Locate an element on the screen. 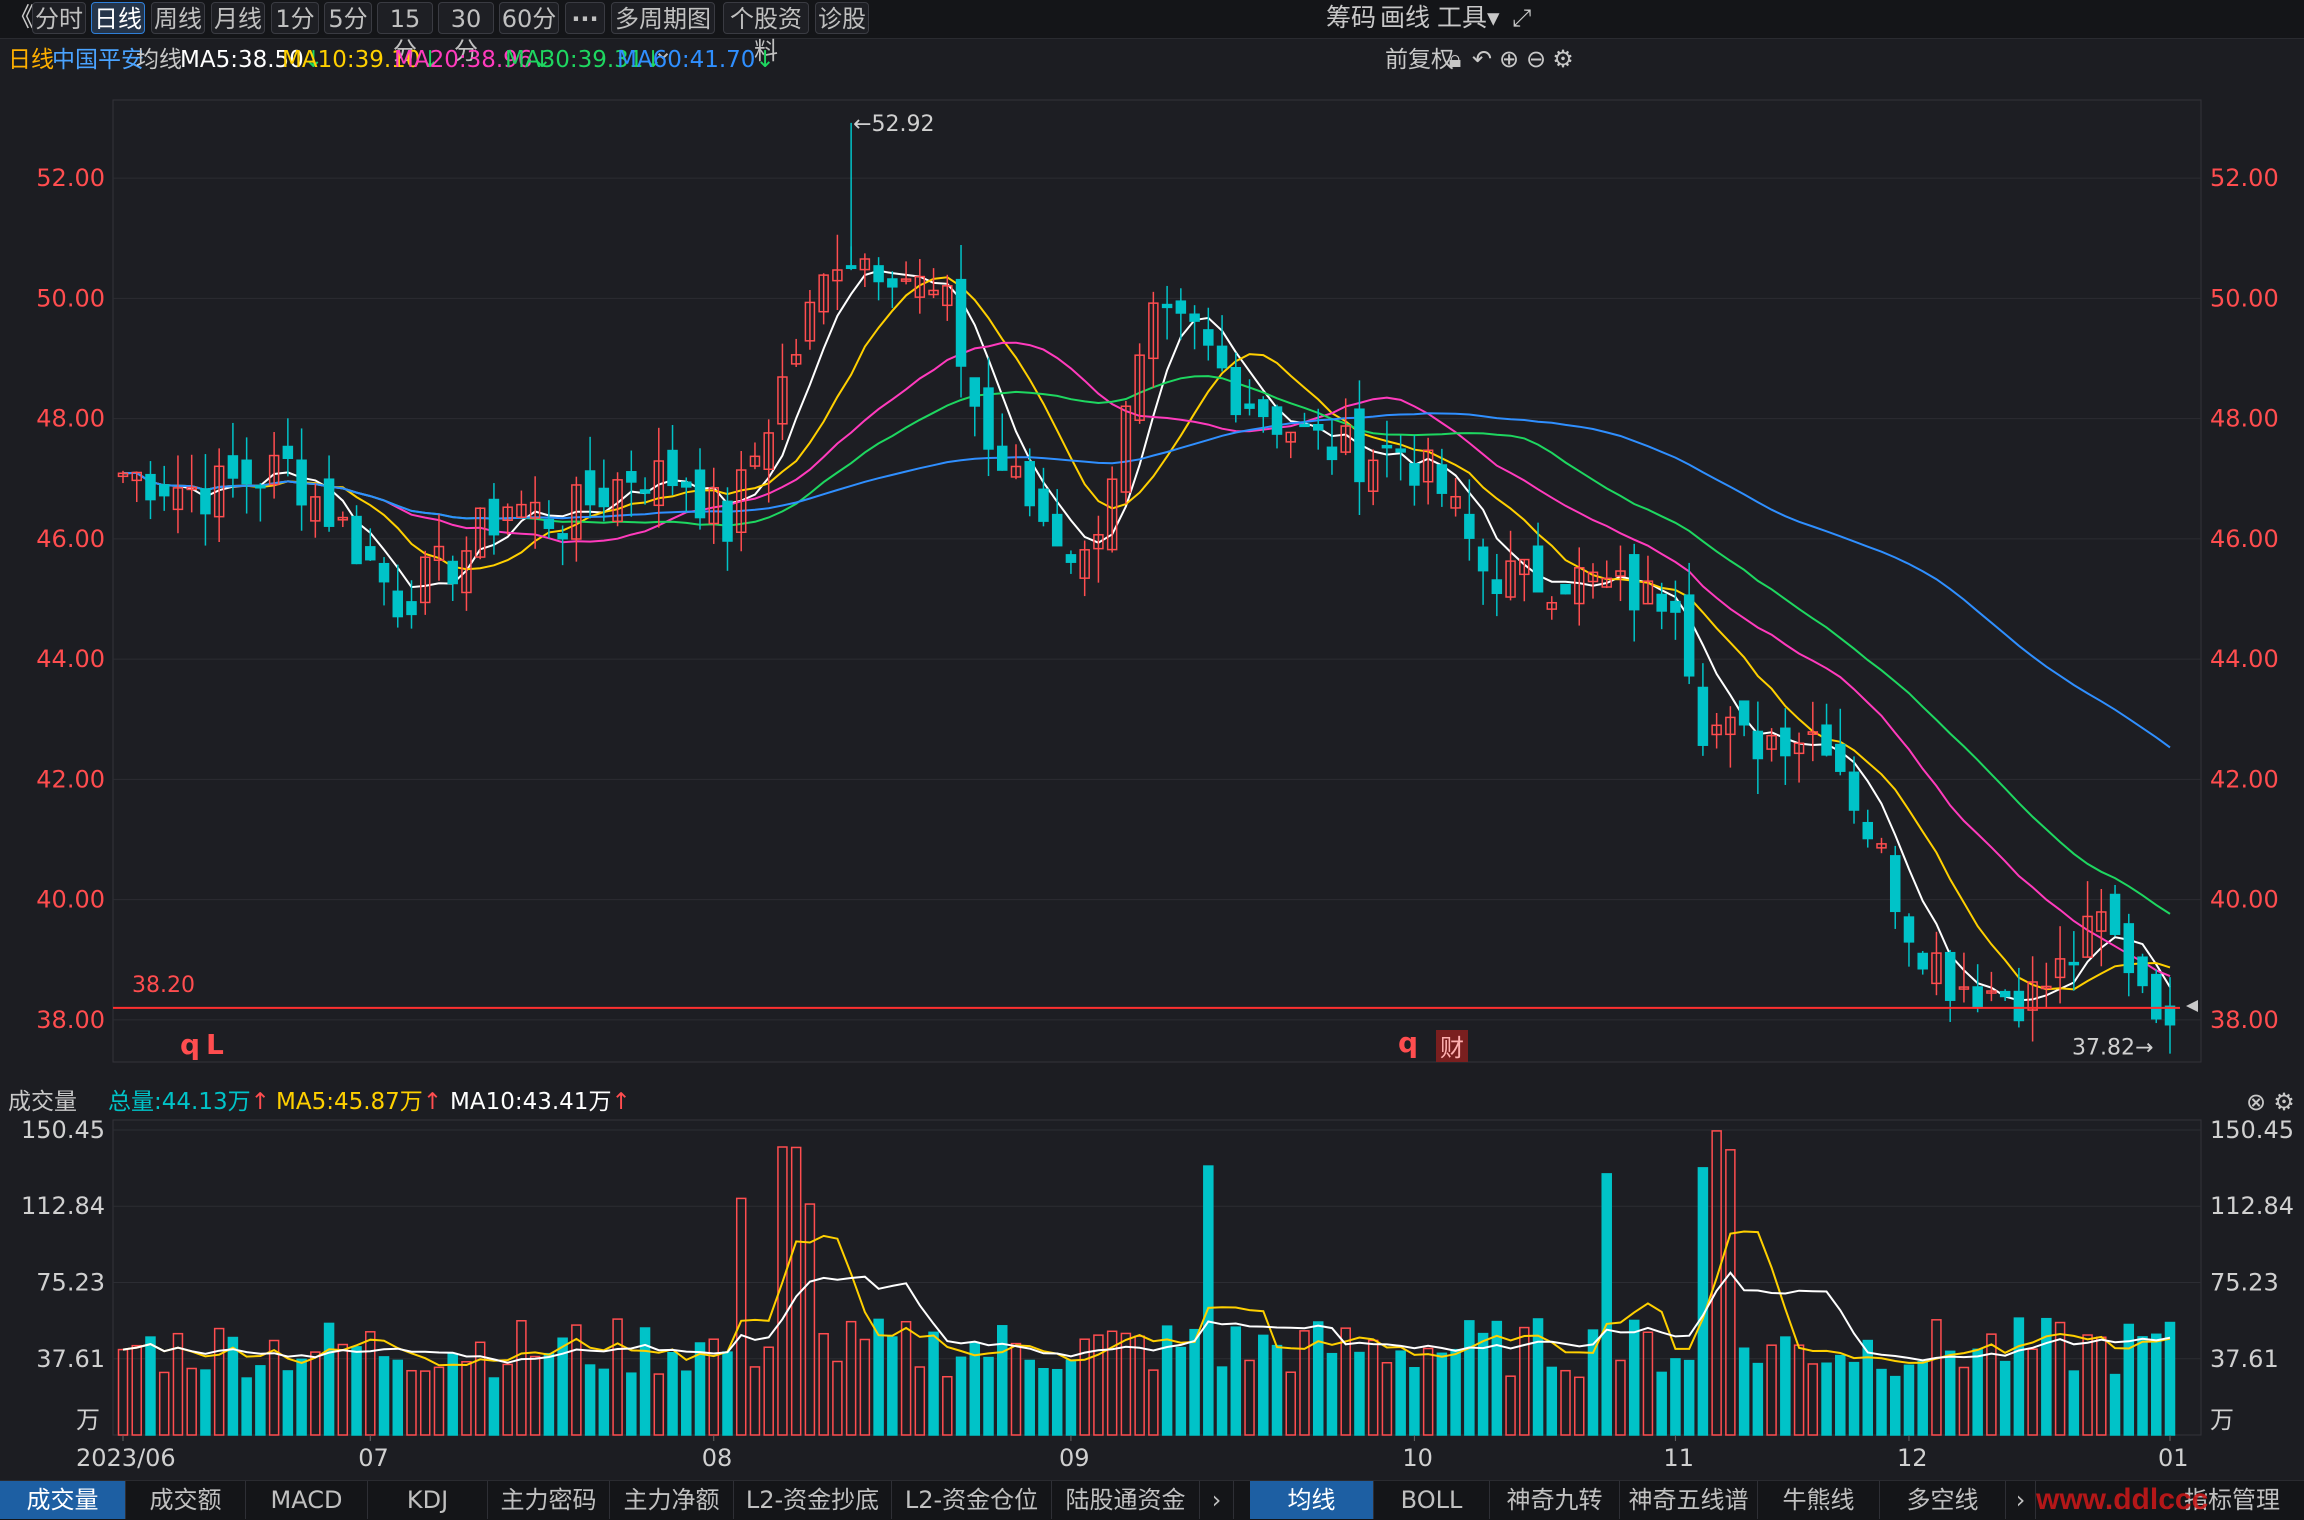 The width and height of the screenshot is (2304, 1520). tab-5min: 5分 is located at coordinates (348, 18).